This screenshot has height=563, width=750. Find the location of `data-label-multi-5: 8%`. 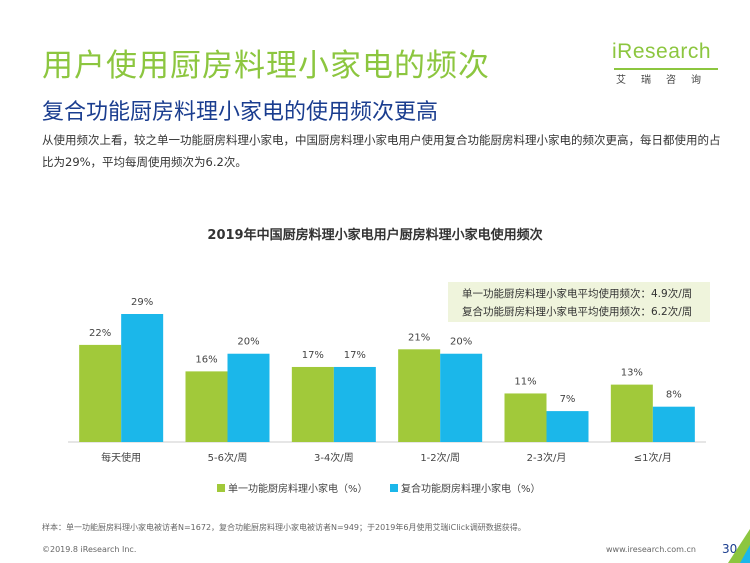

data-label-multi-5: 8% is located at coordinates (674, 395).